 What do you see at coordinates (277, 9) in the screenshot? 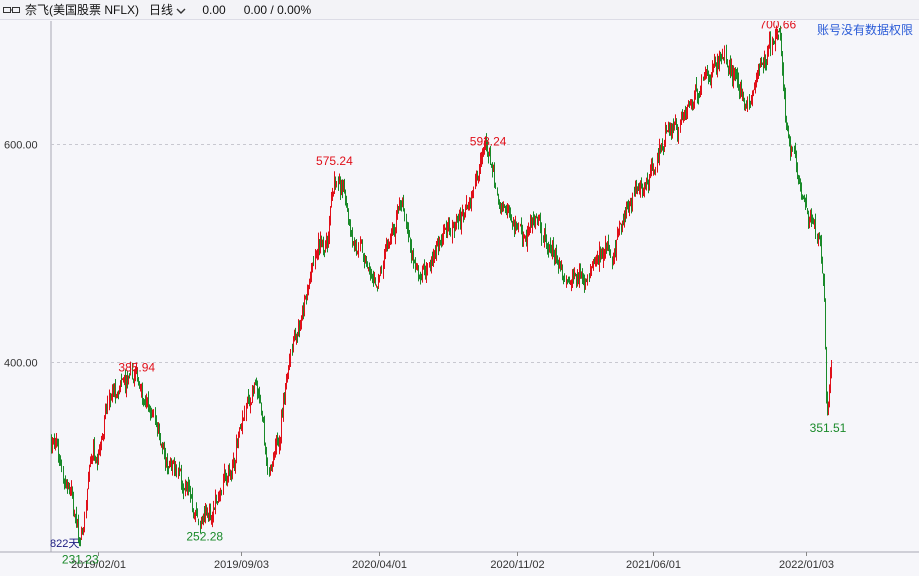
I see `change-value: 0.00 / 0.00%` at bounding box center [277, 9].